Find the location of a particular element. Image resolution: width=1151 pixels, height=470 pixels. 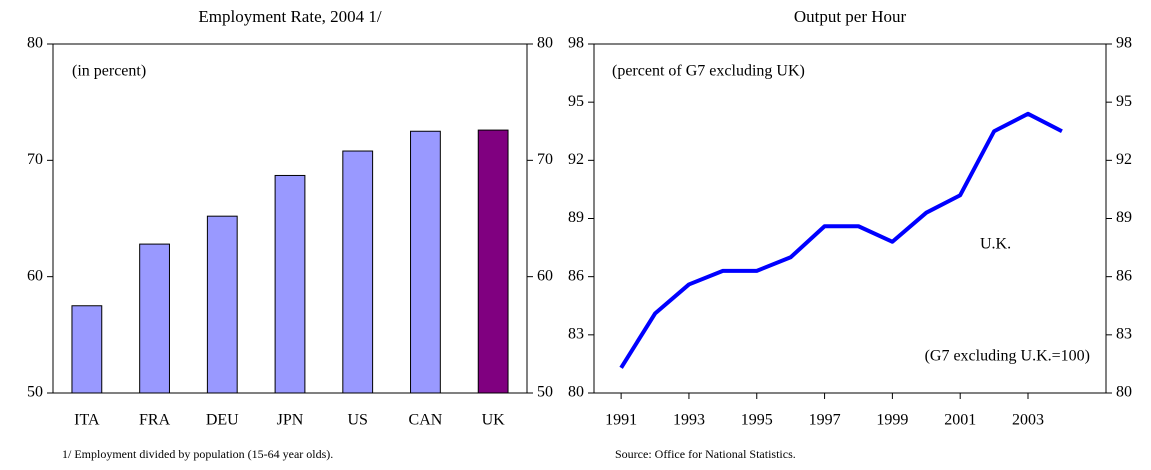

y-tick-label: 70 is located at coordinates (35, 159).